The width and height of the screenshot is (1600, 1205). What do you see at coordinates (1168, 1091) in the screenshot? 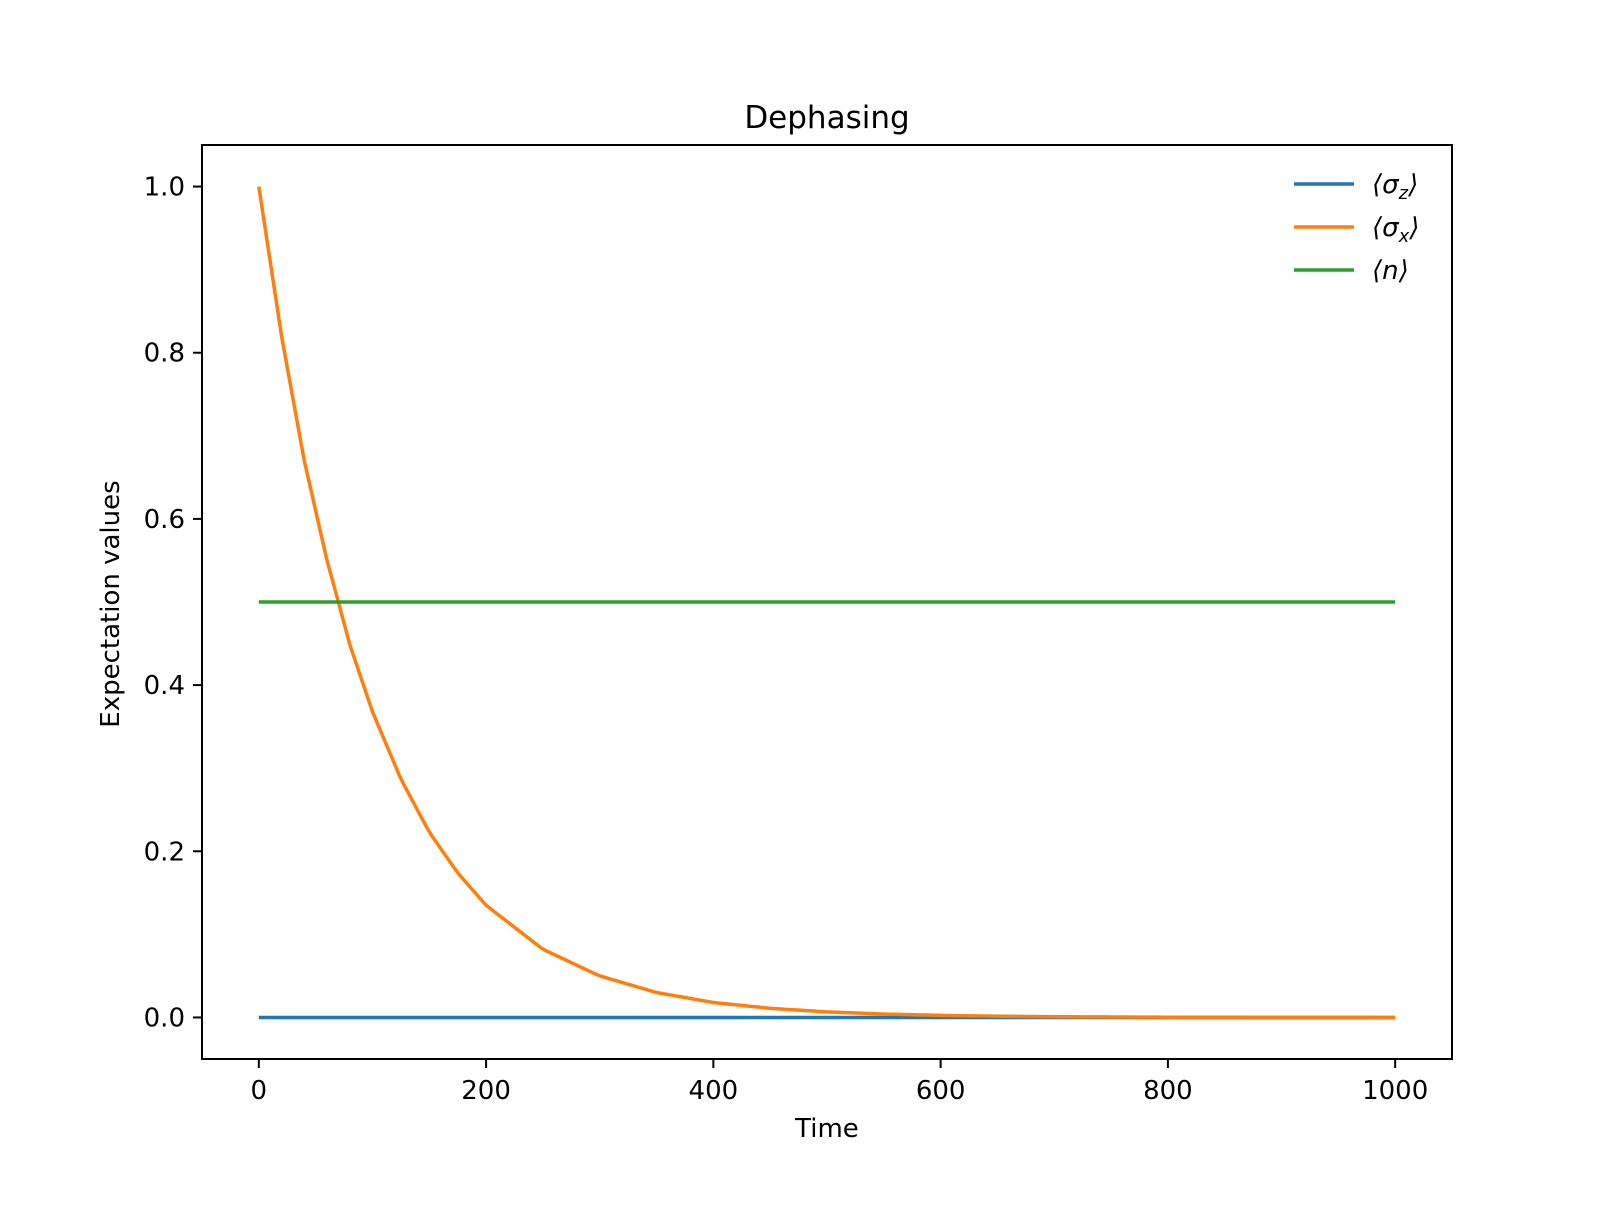
I see `x-tick-label: 800` at bounding box center [1168, 1091].